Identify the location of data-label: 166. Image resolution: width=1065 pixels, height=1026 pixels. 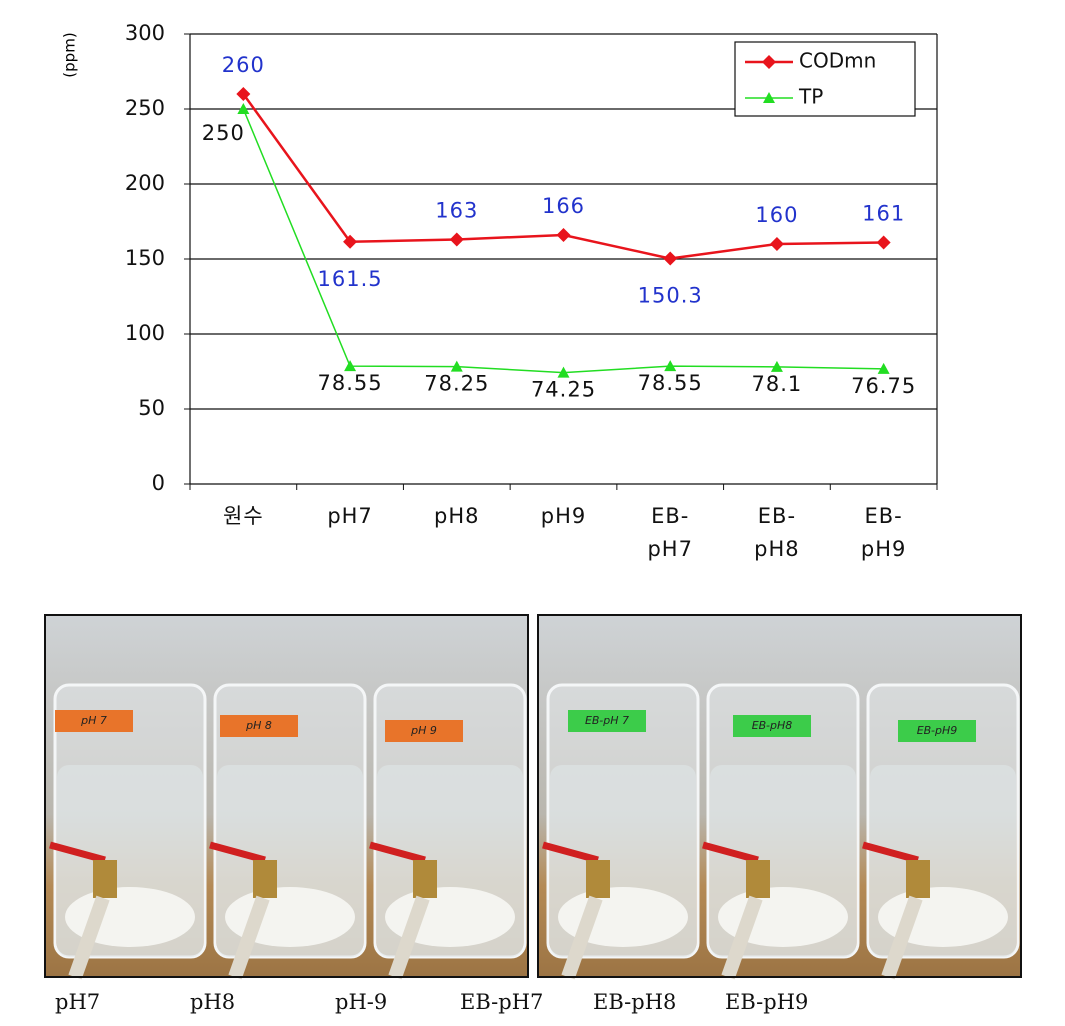
(563, 206).